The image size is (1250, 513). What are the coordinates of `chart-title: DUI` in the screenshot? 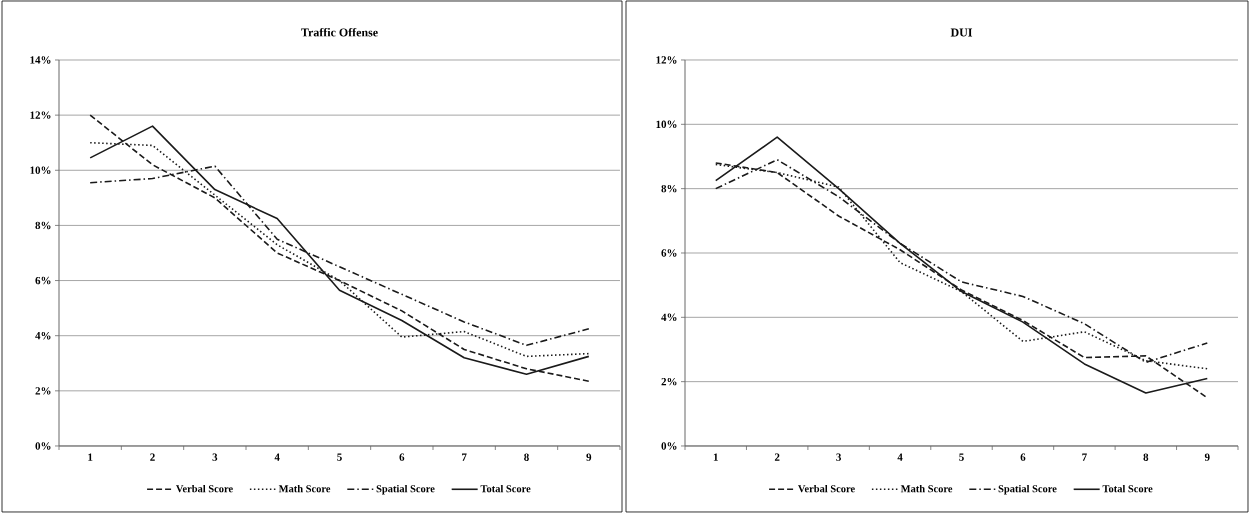 It's located at (961, 32).